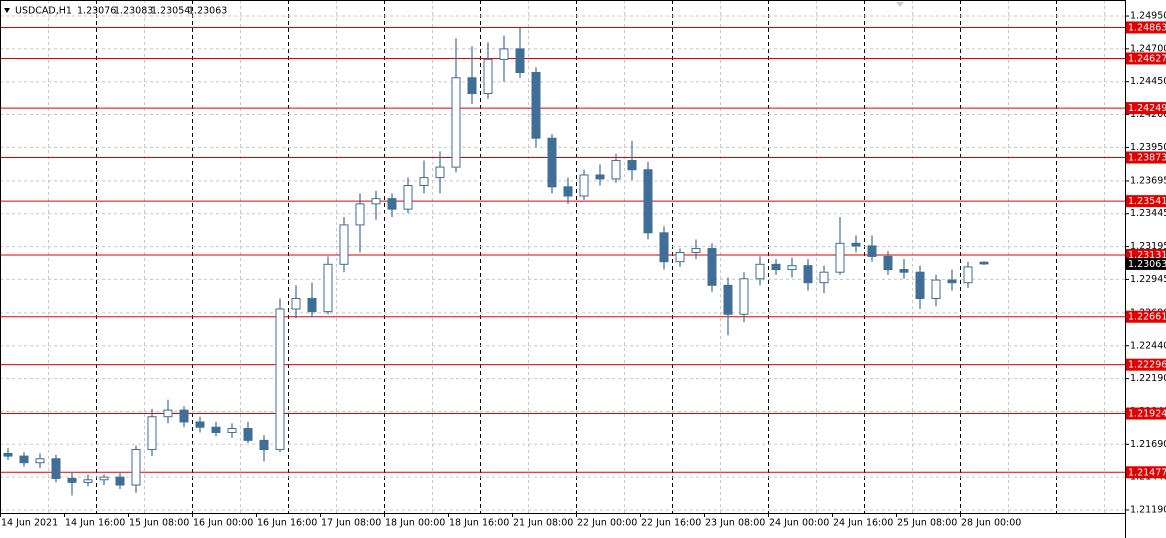 This screenshot has height=538, width=1166. I want to click on level-label: 1.21477, so click(1147, 472).